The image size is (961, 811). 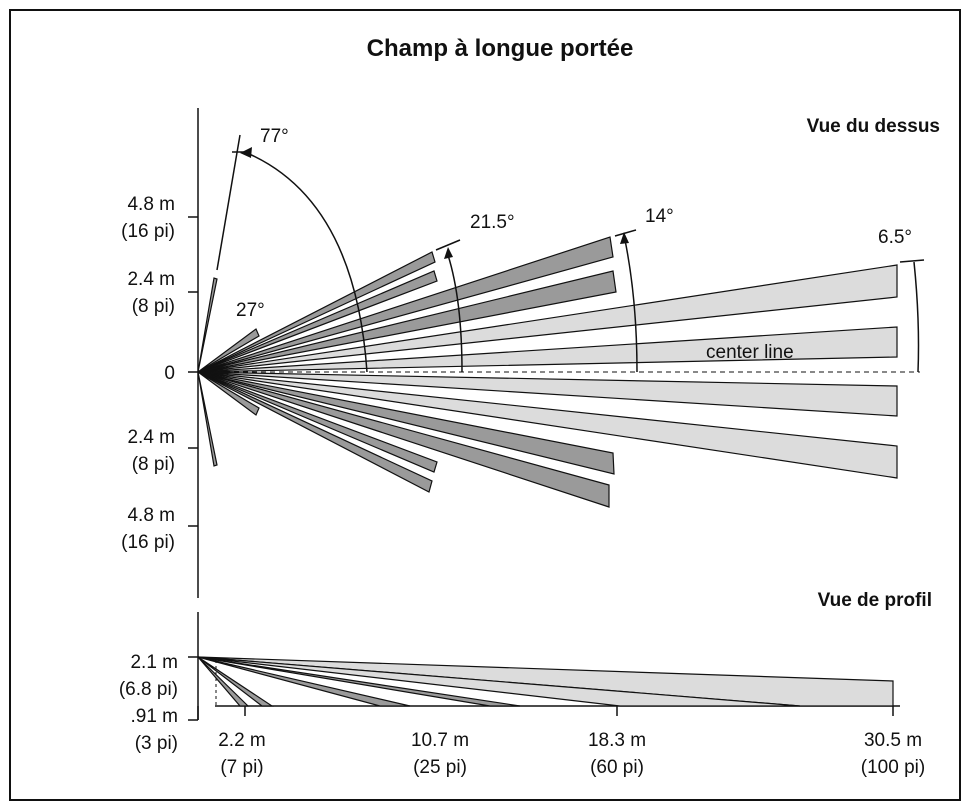 I want to click on profile-shapes, so click(x=544, y=666).